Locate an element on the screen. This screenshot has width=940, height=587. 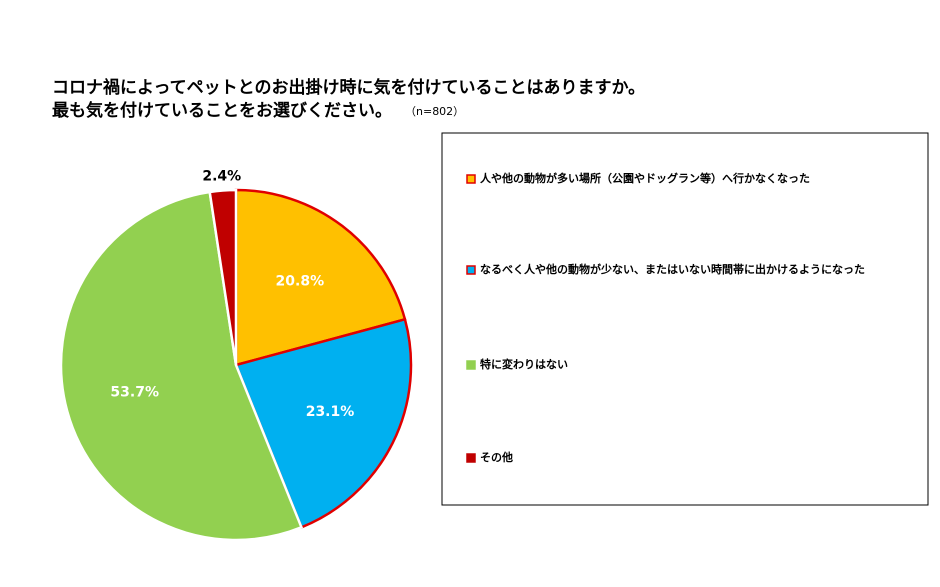
legend-label: なるべく人や他の動物が少ない、またはいない時間帯に出かけるようになった is located at coordinates (672, 269).